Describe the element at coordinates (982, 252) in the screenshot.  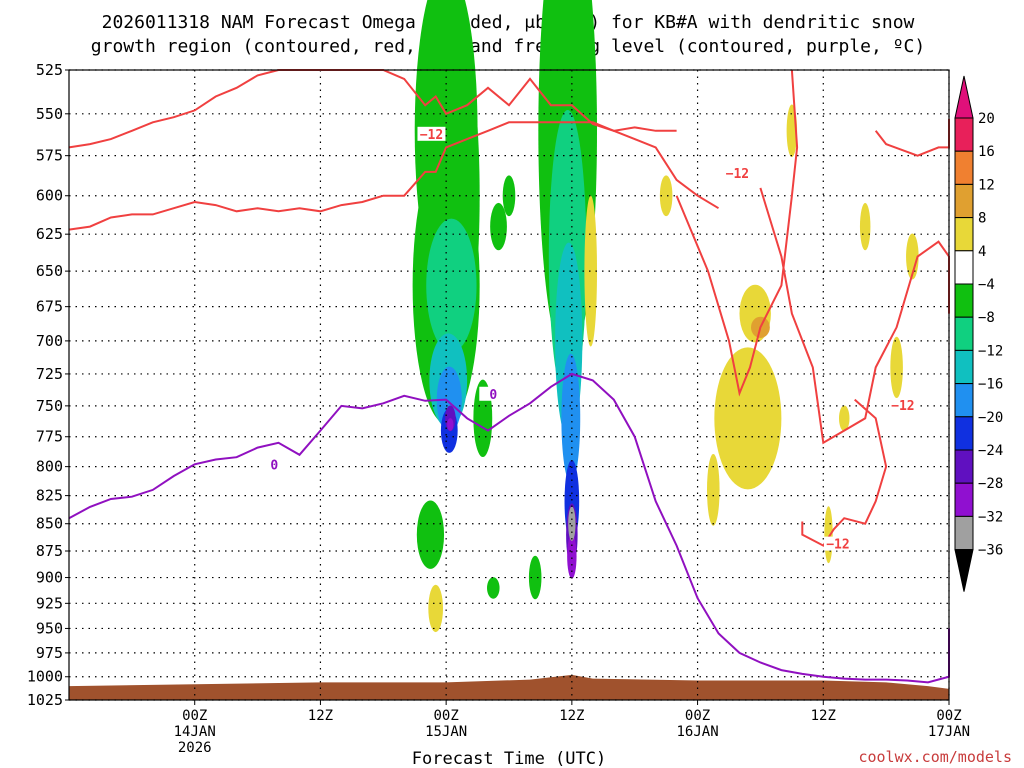
I see `colorbar-label-4: 4` at that location.